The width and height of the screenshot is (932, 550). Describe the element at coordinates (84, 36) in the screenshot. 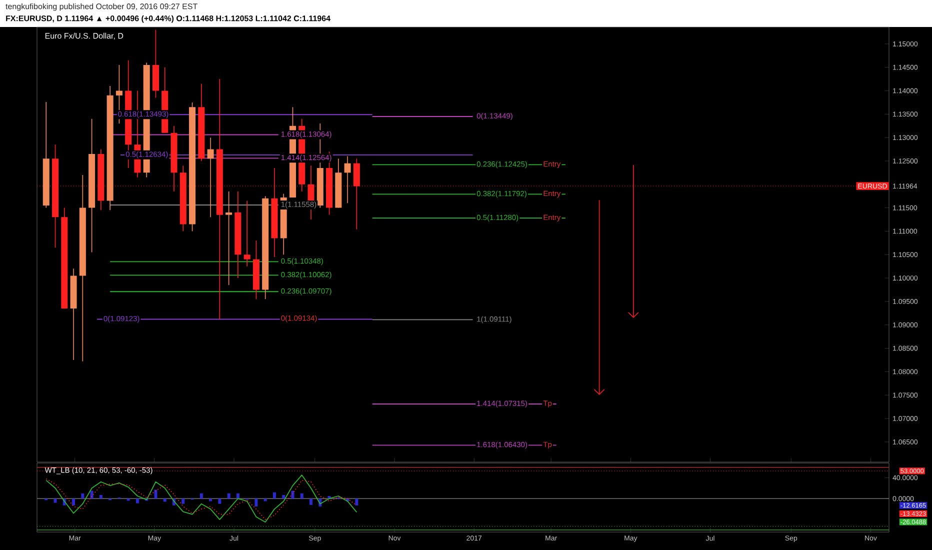

I see `text: Euro Fx/U.S. Dollar, D` at that location.